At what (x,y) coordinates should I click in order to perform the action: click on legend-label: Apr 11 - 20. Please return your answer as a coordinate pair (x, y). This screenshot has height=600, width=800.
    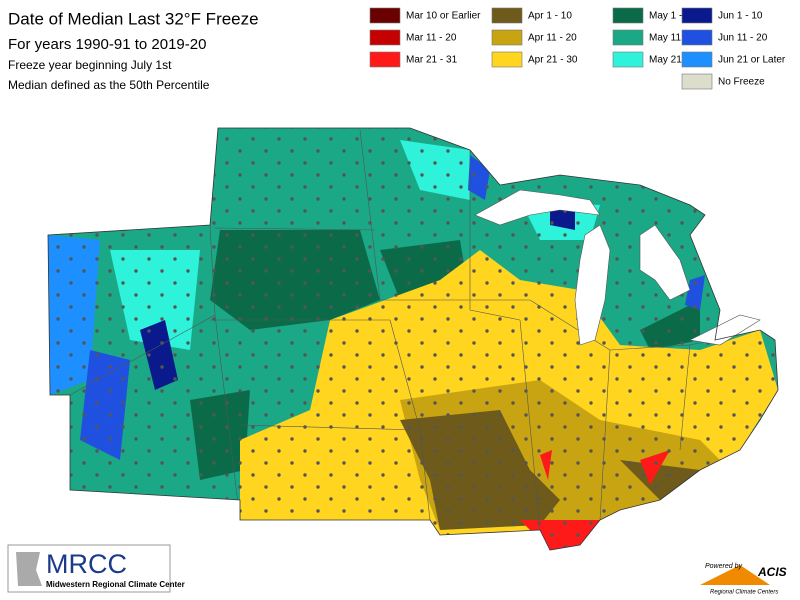
    Looking at the image, I should click on (552, 38).